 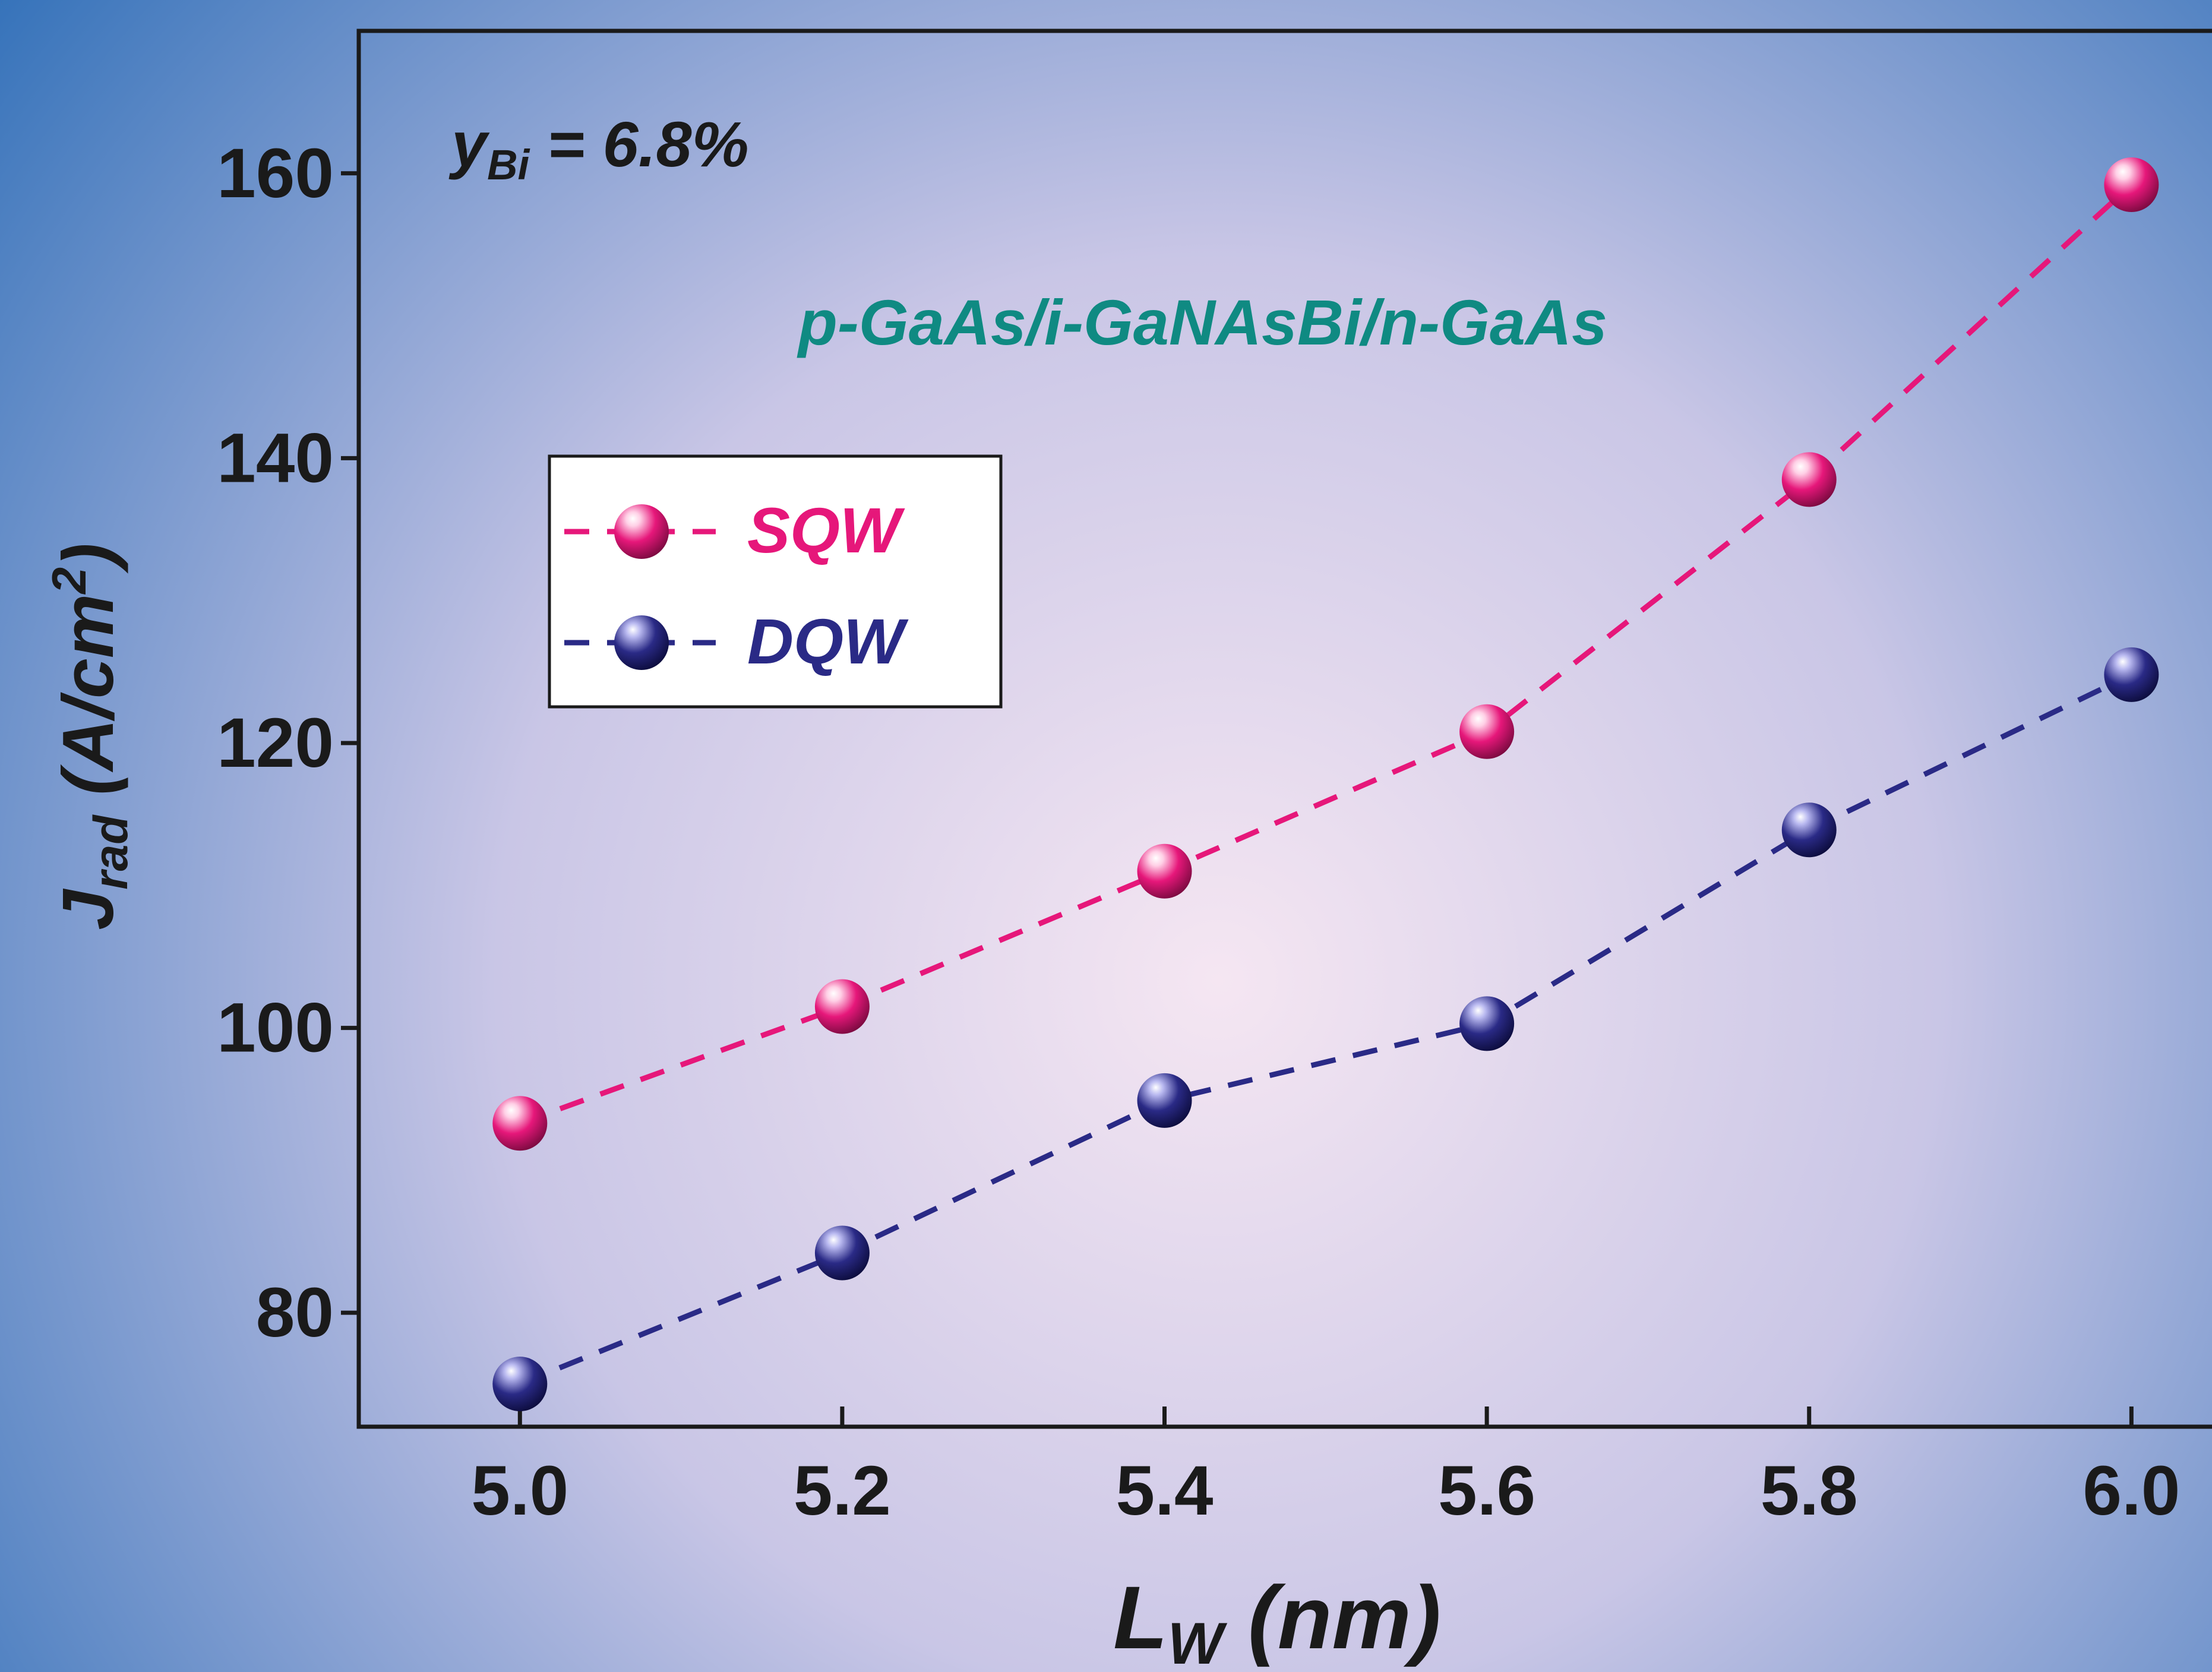 I want to click on x-tick-label: 5.8, so click(x=1810, y=1491).